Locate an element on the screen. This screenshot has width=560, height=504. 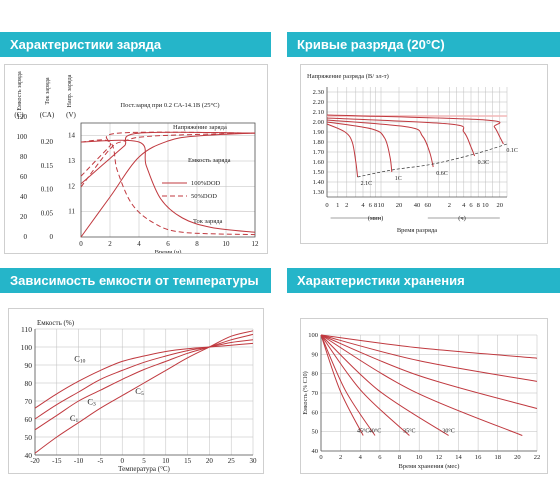
current-tick: 0.10 is located at coordinates (47, 190).